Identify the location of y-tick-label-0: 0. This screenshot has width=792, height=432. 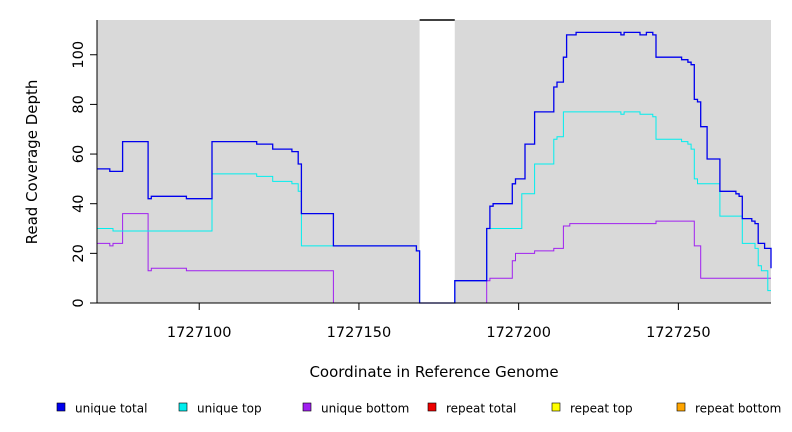
(79, 302).